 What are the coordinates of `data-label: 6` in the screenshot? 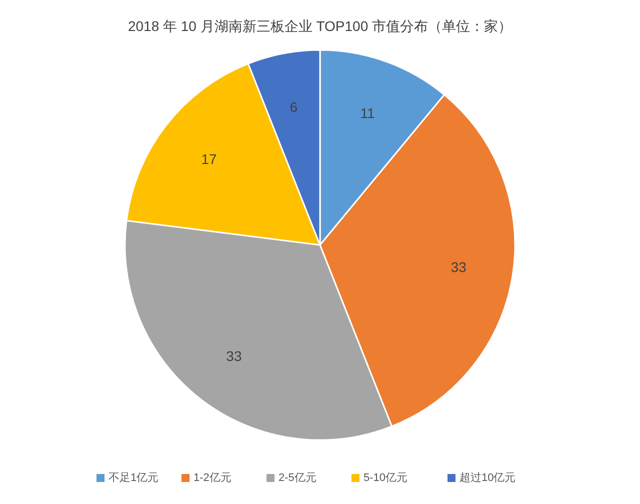 It's located at (294, 107).